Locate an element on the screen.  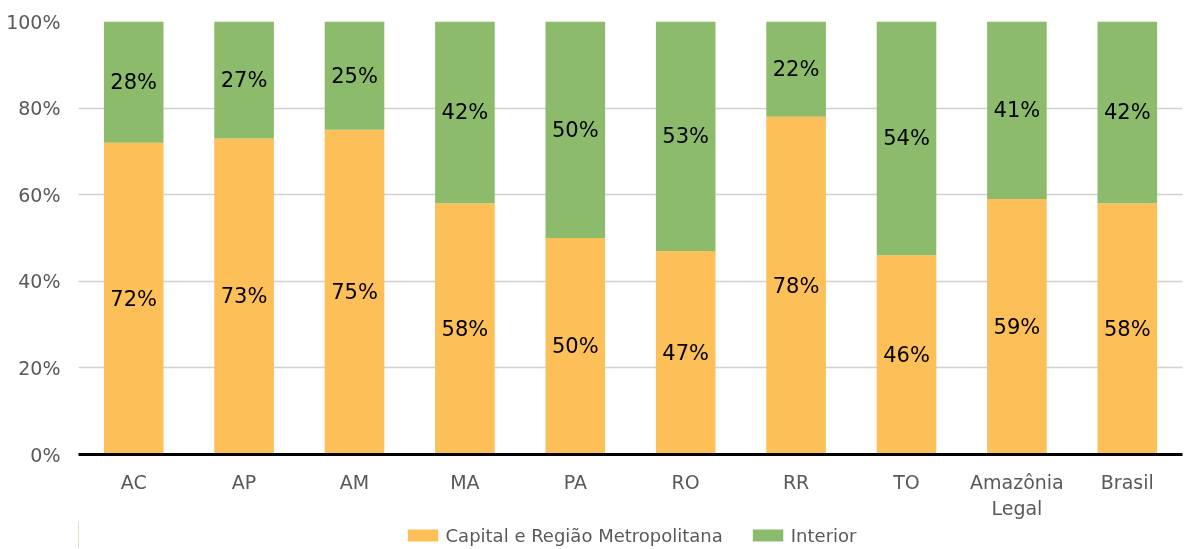
y-tick-label: 20% is located at coordinates (39, 367).